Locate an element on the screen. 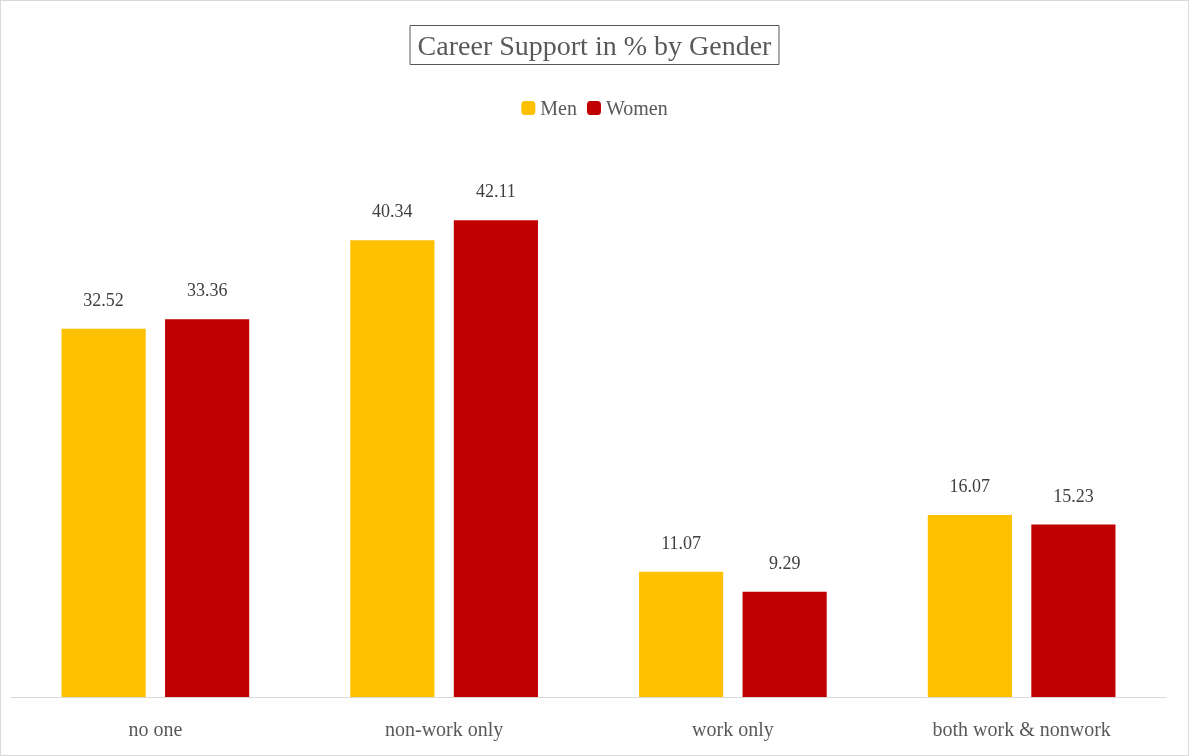  legend-label: Women is located at coordinates (636, 108).